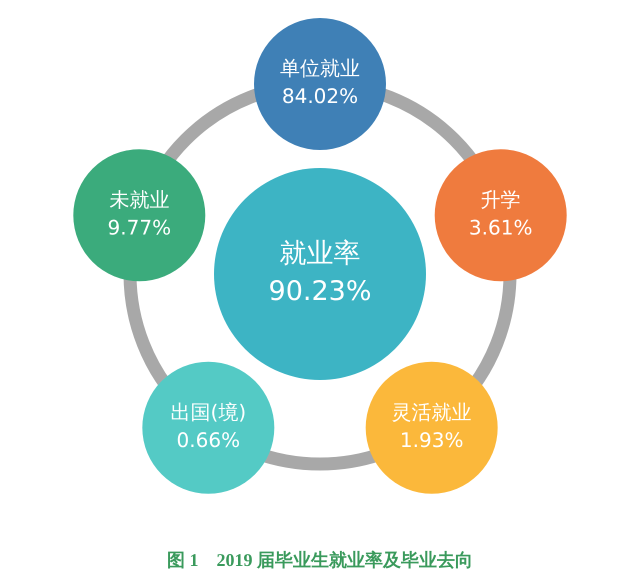 This screenshot has width=640, height=582. I want to click on category-label: 单位就业, so click(320, 68).